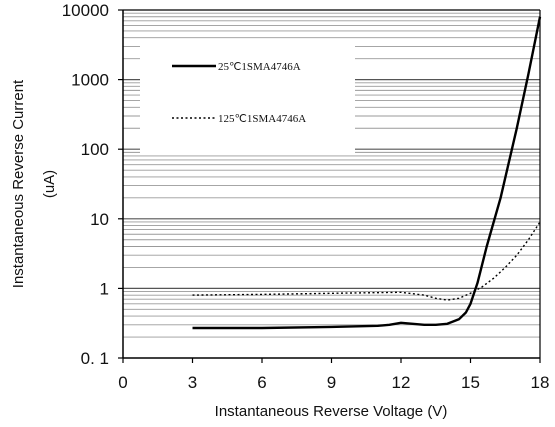  I want to click on x-tick-label: 0, so click(122, 382).